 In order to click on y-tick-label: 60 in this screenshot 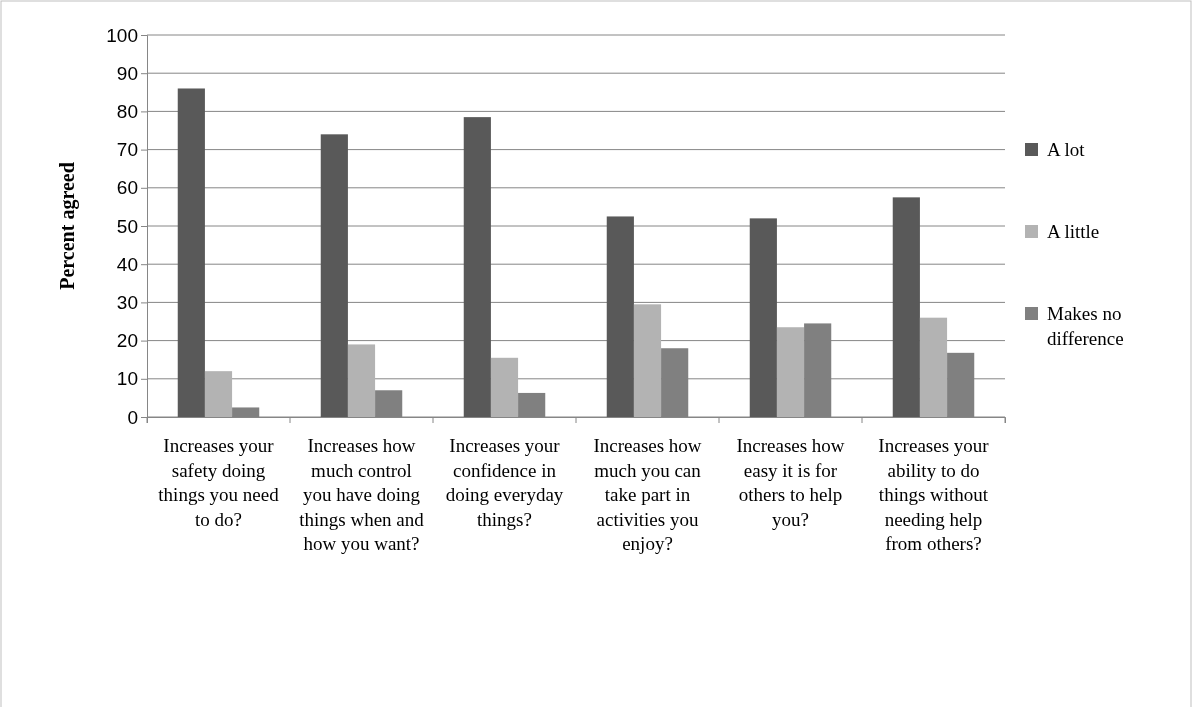, I will do `click(127, 188)`.